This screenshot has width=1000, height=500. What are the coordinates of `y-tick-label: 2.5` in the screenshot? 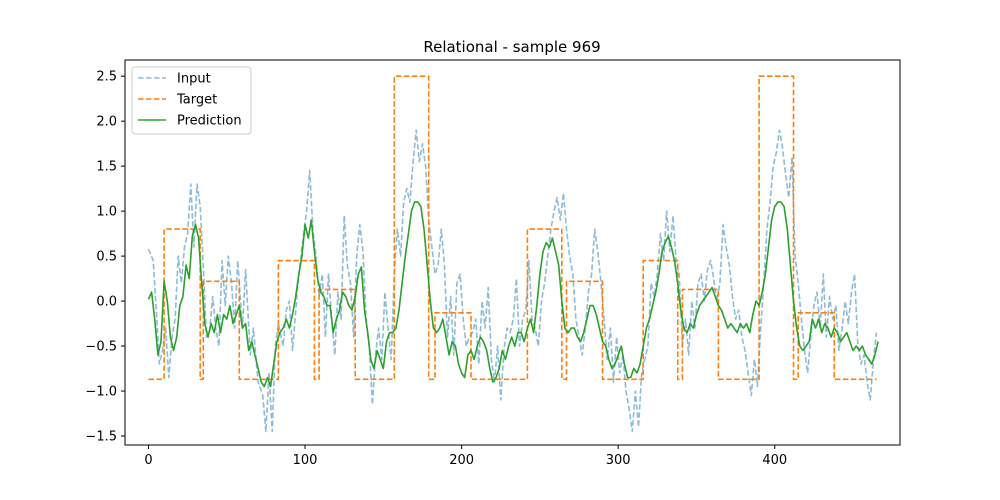 It's located at (106, 77).